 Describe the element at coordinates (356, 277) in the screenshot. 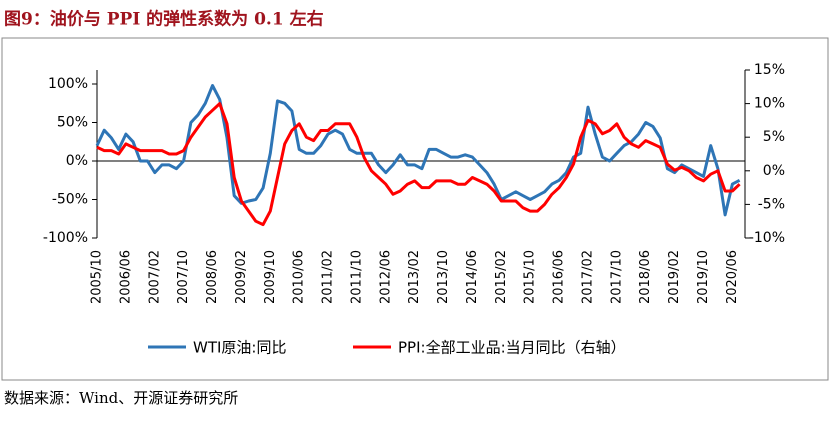

I see `x-tick-label: 2011/10` at that location.